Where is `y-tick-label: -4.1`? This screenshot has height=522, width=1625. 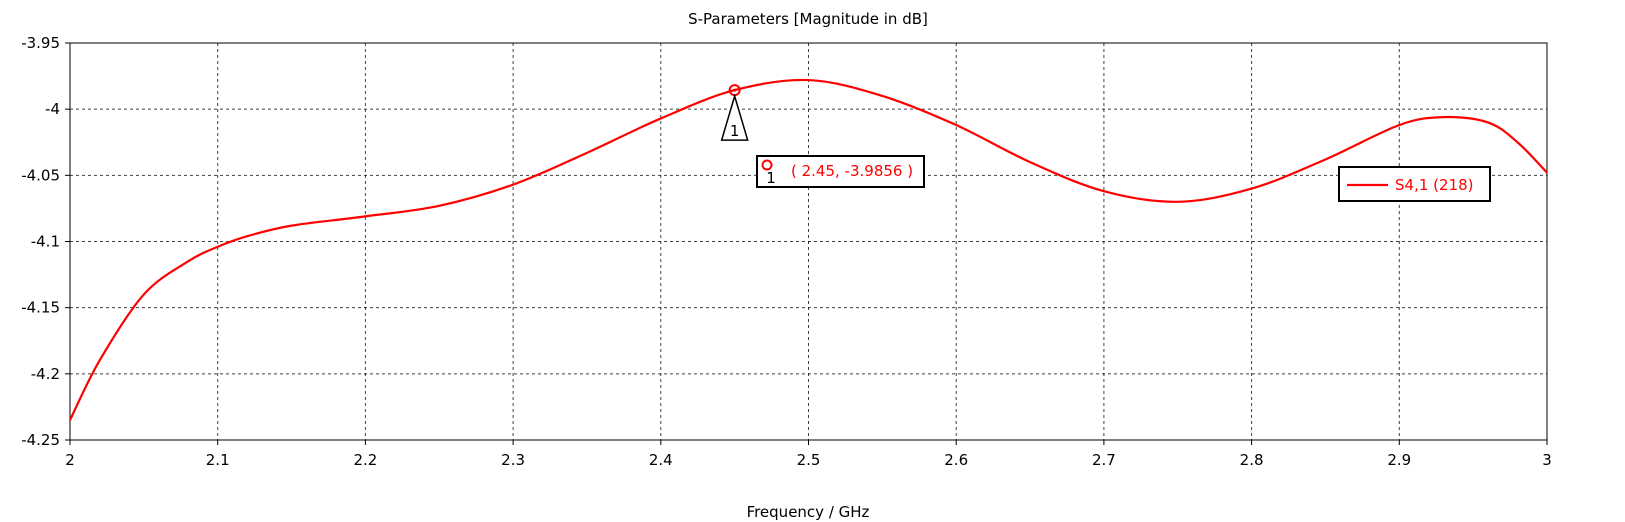
y-tick-label: -4.1 is located at coordinates (45, 242).